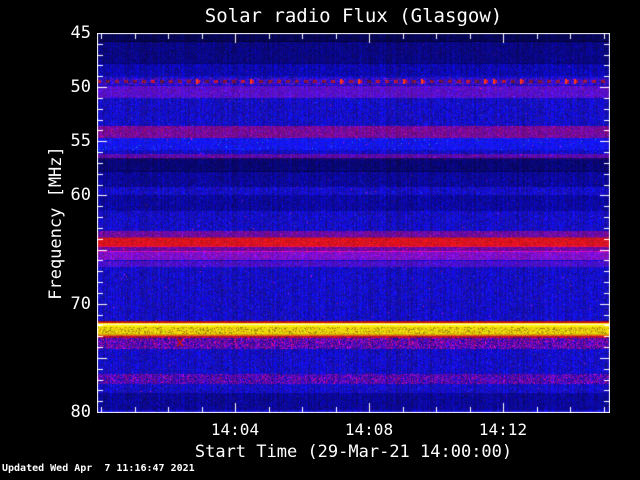 The image size is (640, 480). What do you see at coordinates (98, 468) in the screenshot?
I see `updated-timestamp: Updated Wed Apr 7 11:16:47 2021` at bounding box center [98, 468].